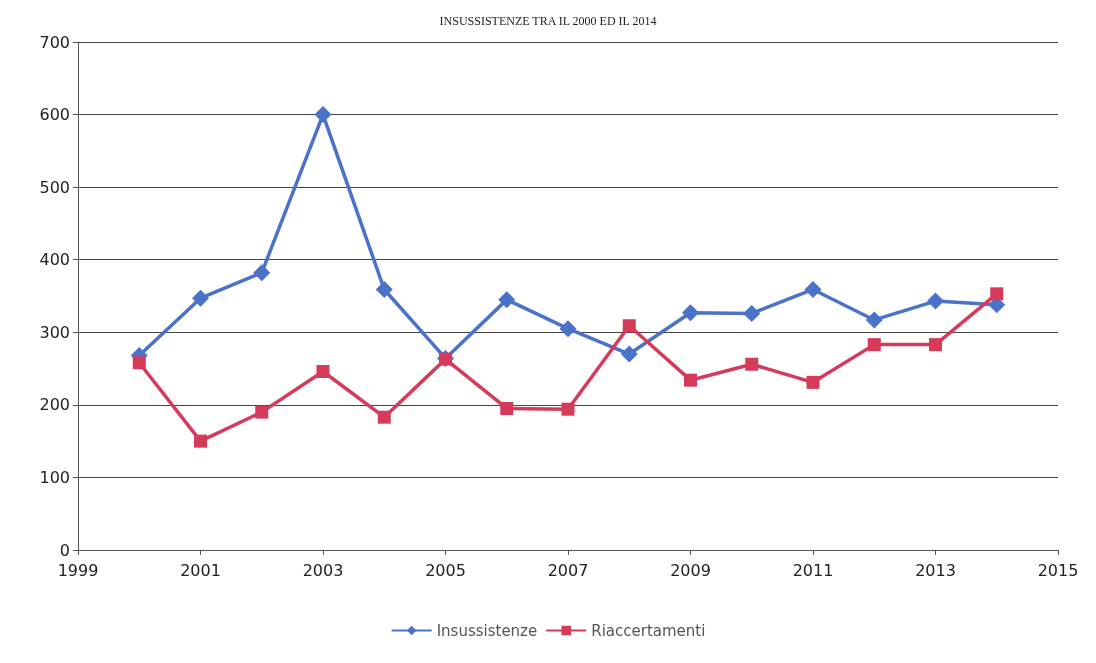 This screenshot has height=663, width=1096. Describe the element at coordinates (54, 260) in the screenshot. I see `y-tick-label: 400` at that location.